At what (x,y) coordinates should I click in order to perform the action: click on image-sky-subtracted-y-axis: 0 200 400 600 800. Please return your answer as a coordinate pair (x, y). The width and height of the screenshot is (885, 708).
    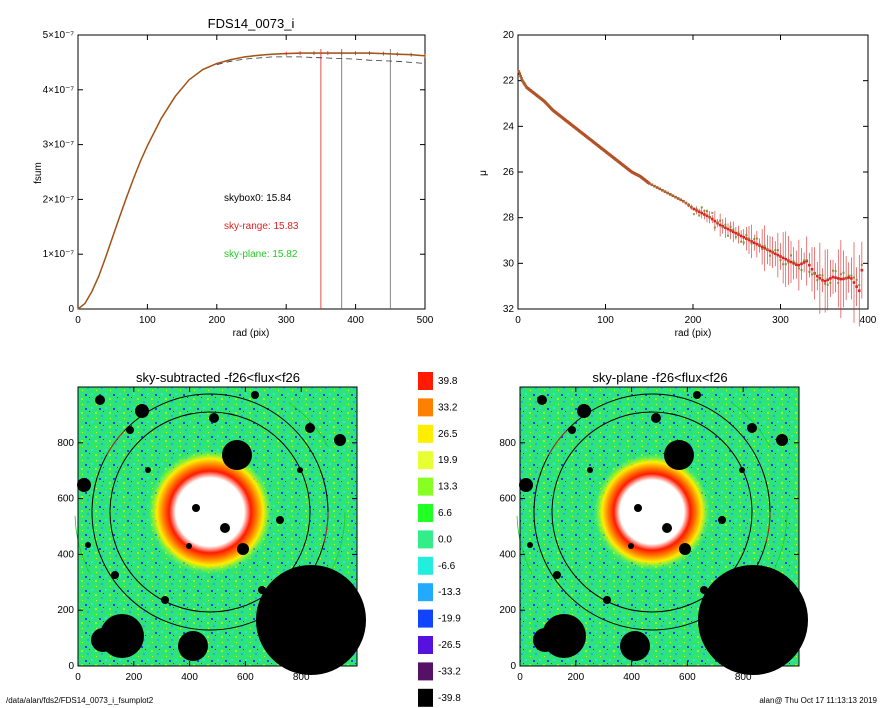
    Looking at the image, I should click on (207, 555).